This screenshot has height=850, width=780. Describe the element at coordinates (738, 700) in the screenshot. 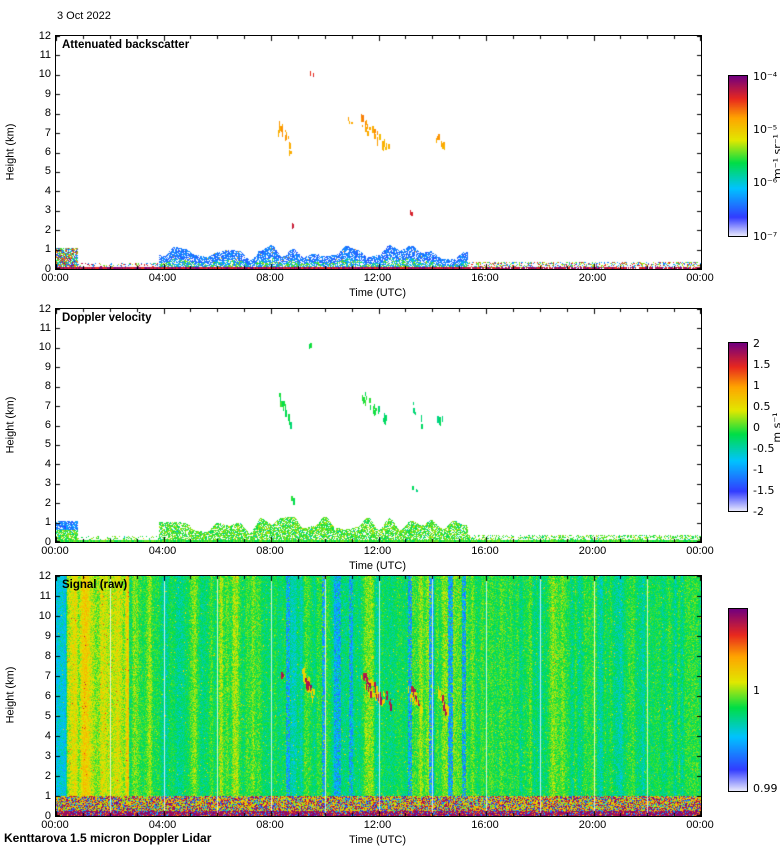

I see `colorbar-gradient` at that location.